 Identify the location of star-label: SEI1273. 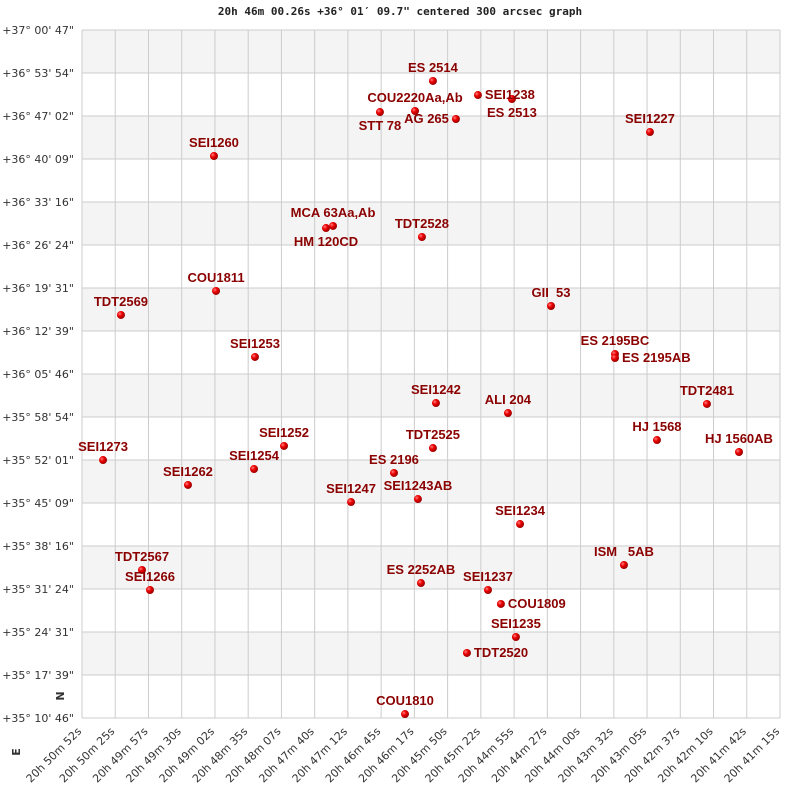
(103, 446).